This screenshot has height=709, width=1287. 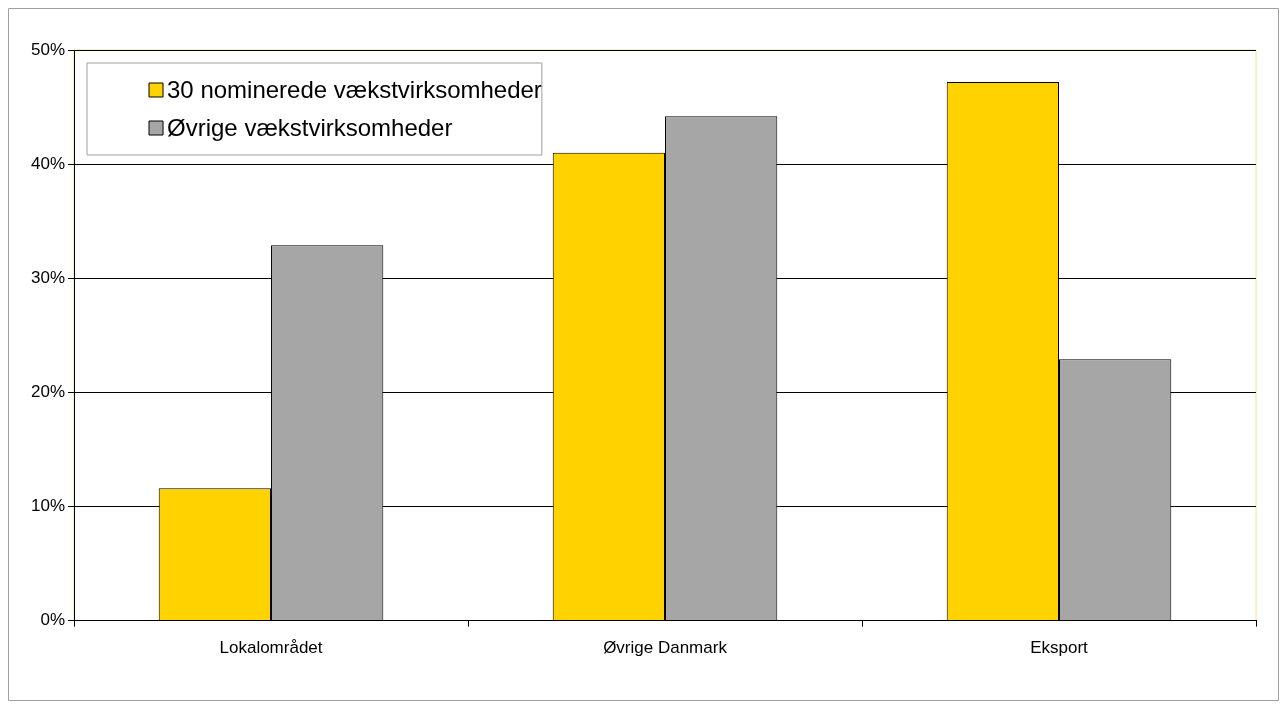 I want to click on y-tick-label: 50%, so click(x=48, y=49).